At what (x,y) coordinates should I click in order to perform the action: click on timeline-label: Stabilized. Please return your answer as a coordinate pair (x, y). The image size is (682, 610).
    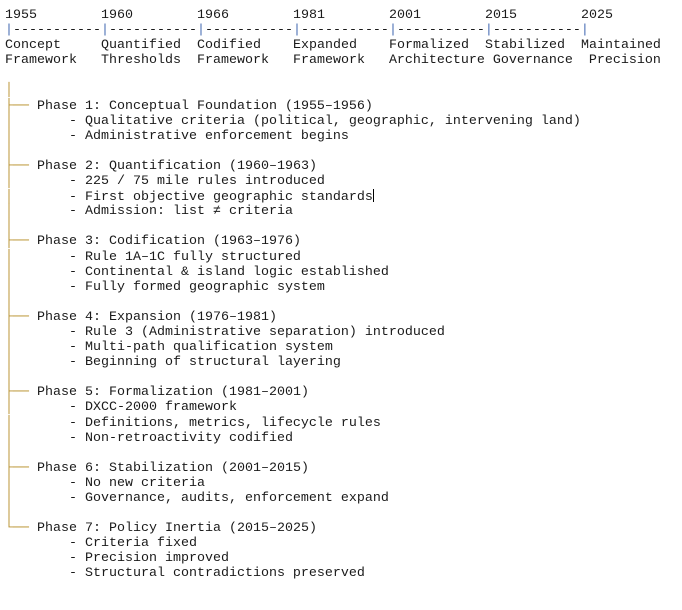
    Looking at the image, I should click on (524, 46).